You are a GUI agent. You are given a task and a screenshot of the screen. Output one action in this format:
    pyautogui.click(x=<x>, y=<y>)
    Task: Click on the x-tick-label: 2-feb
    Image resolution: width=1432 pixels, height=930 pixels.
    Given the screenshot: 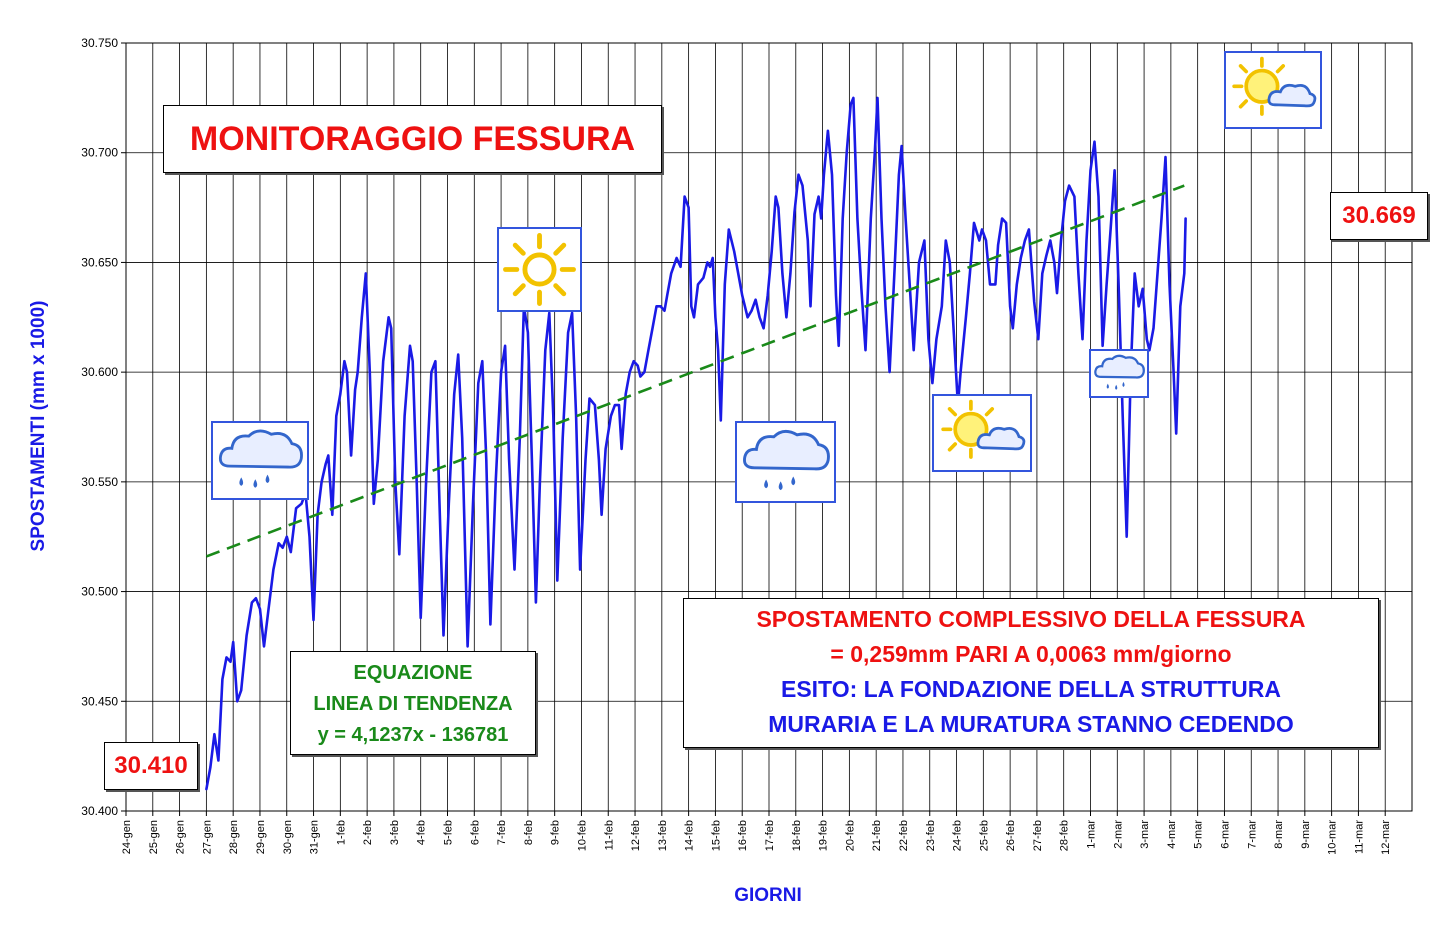 What is the action you would take?
    pyautogui.click(x=368, y=832)
    